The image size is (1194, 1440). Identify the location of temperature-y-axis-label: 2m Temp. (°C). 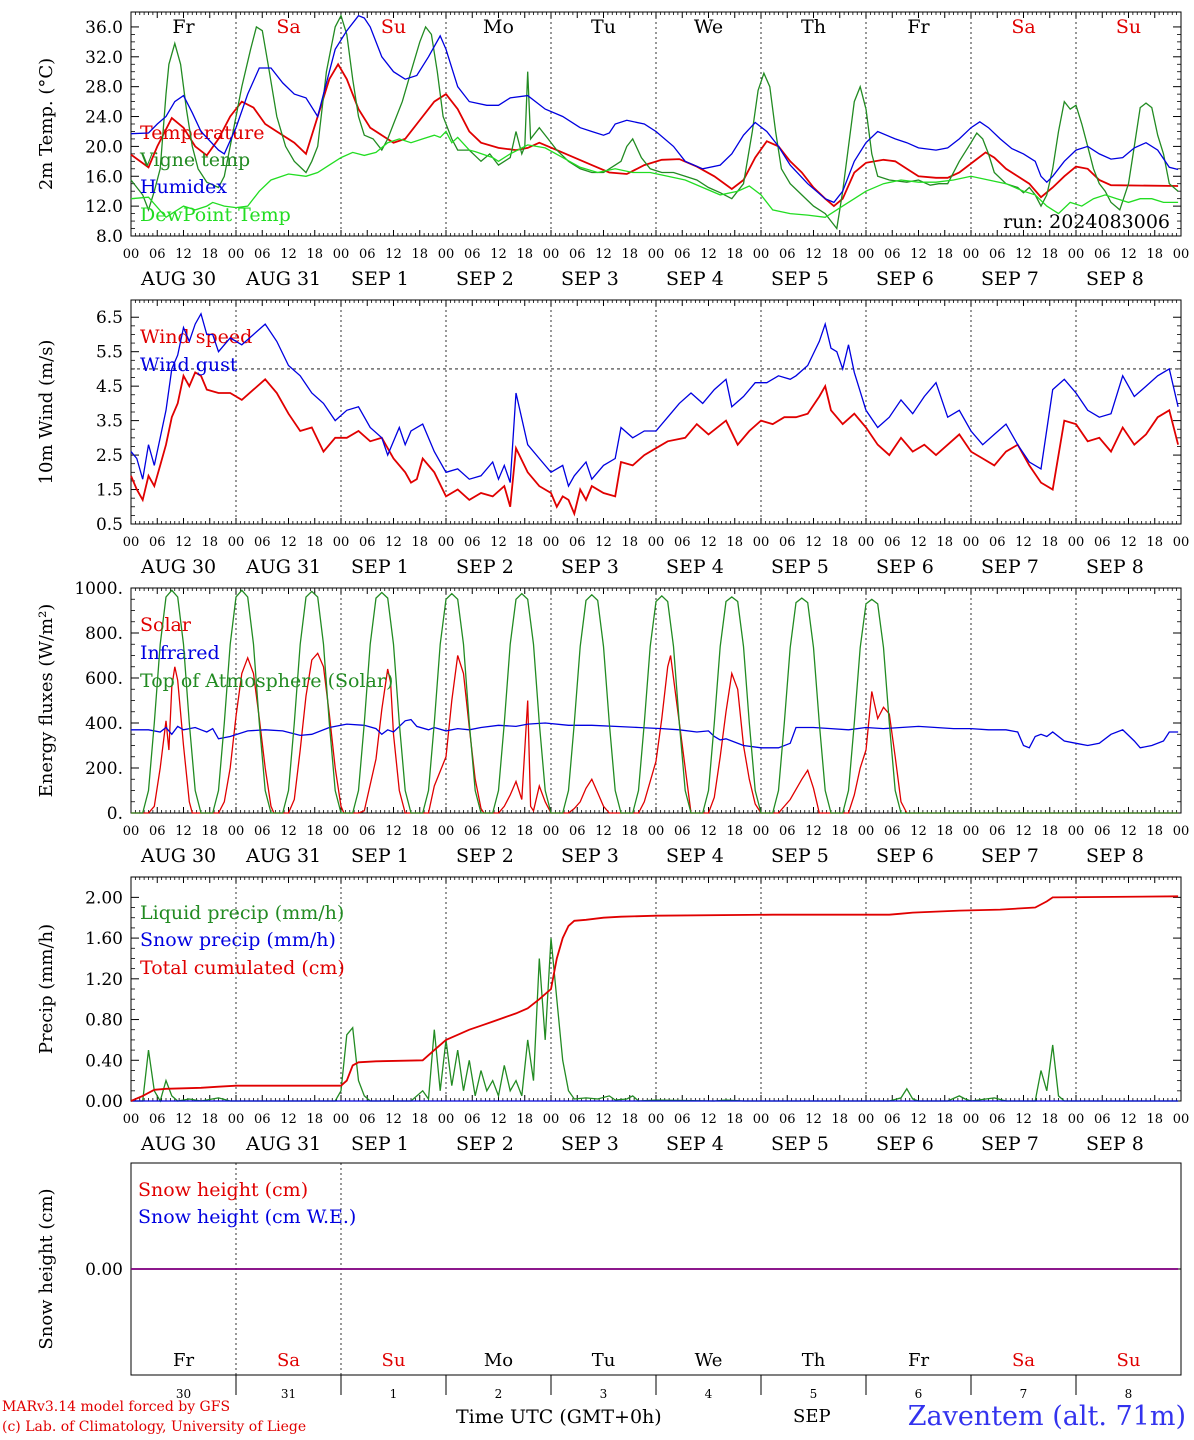
(46, 124).